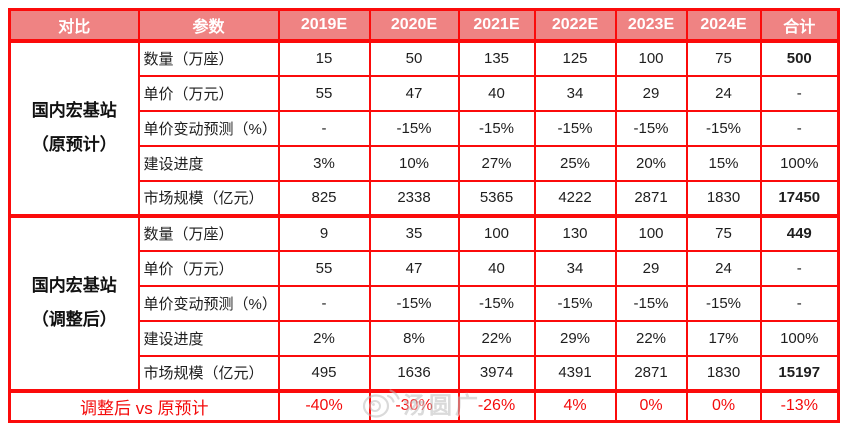  I want to click on header-year-2022e: 2022E, so click(575, 25).